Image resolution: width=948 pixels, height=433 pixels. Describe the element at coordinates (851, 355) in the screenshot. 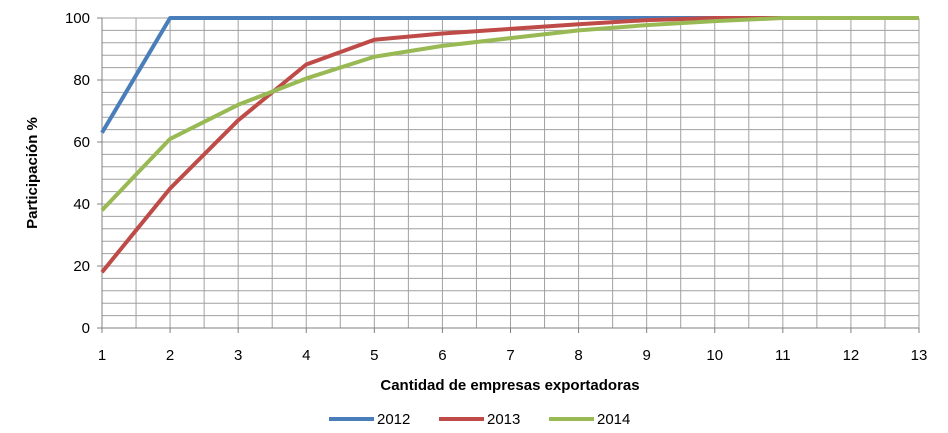

I see `x-tick-label: 12` at that location.